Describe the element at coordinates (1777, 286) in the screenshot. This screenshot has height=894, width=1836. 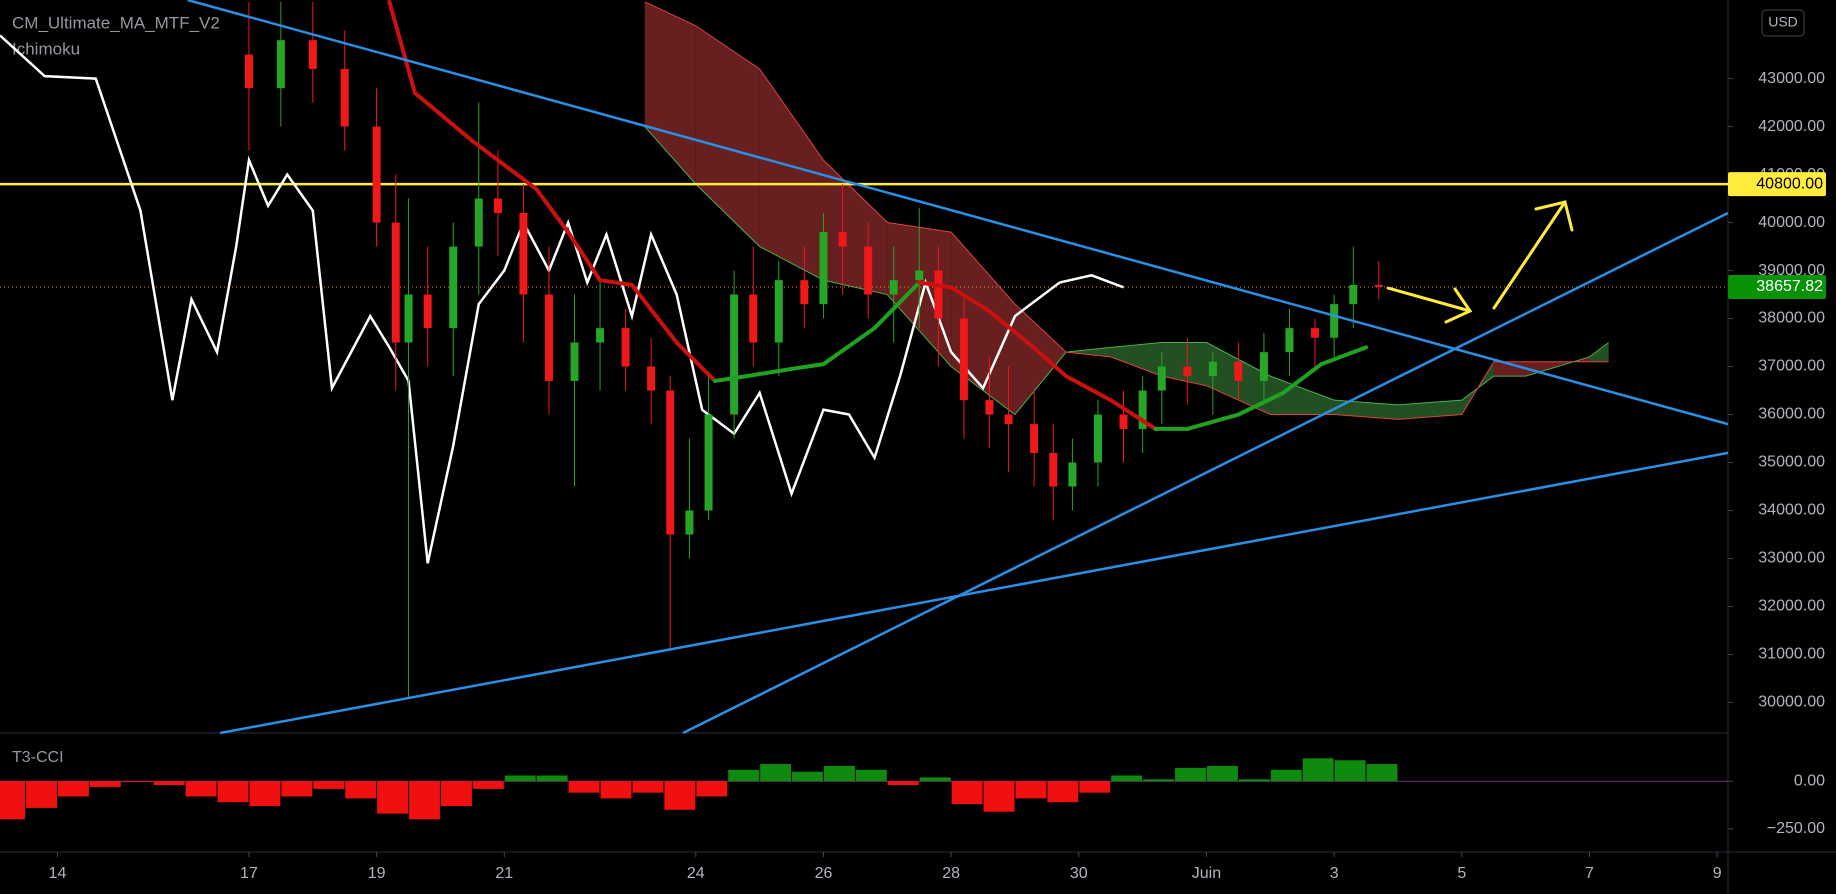
I see `last-price-box` at that location.